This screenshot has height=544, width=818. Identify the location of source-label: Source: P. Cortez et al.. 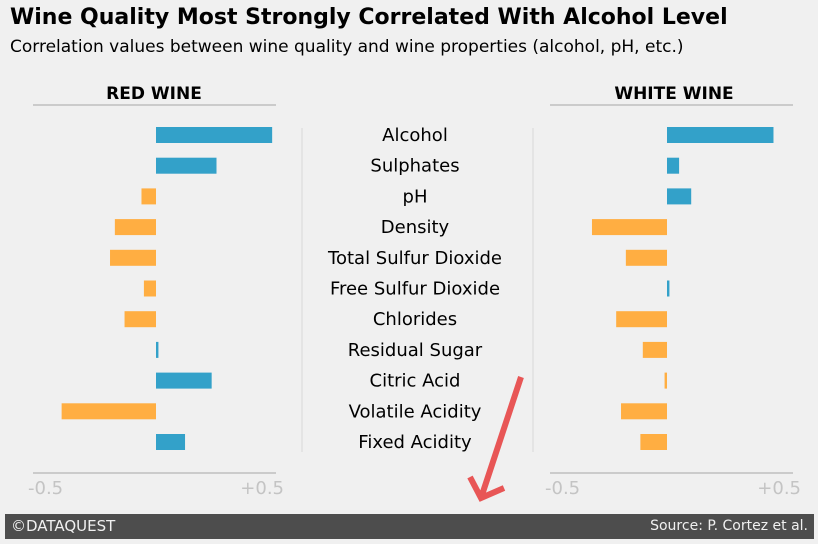
(729, 526).